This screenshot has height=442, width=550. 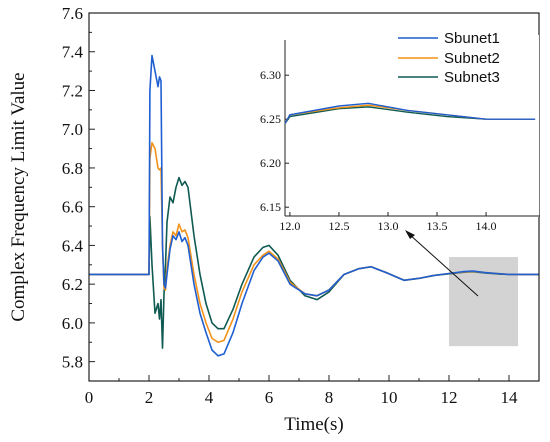 What do you see at coordinates (338, 226) in the screenshot?
I see `inset-x-tick-label: 12.5` at bounding box center [338, 226].